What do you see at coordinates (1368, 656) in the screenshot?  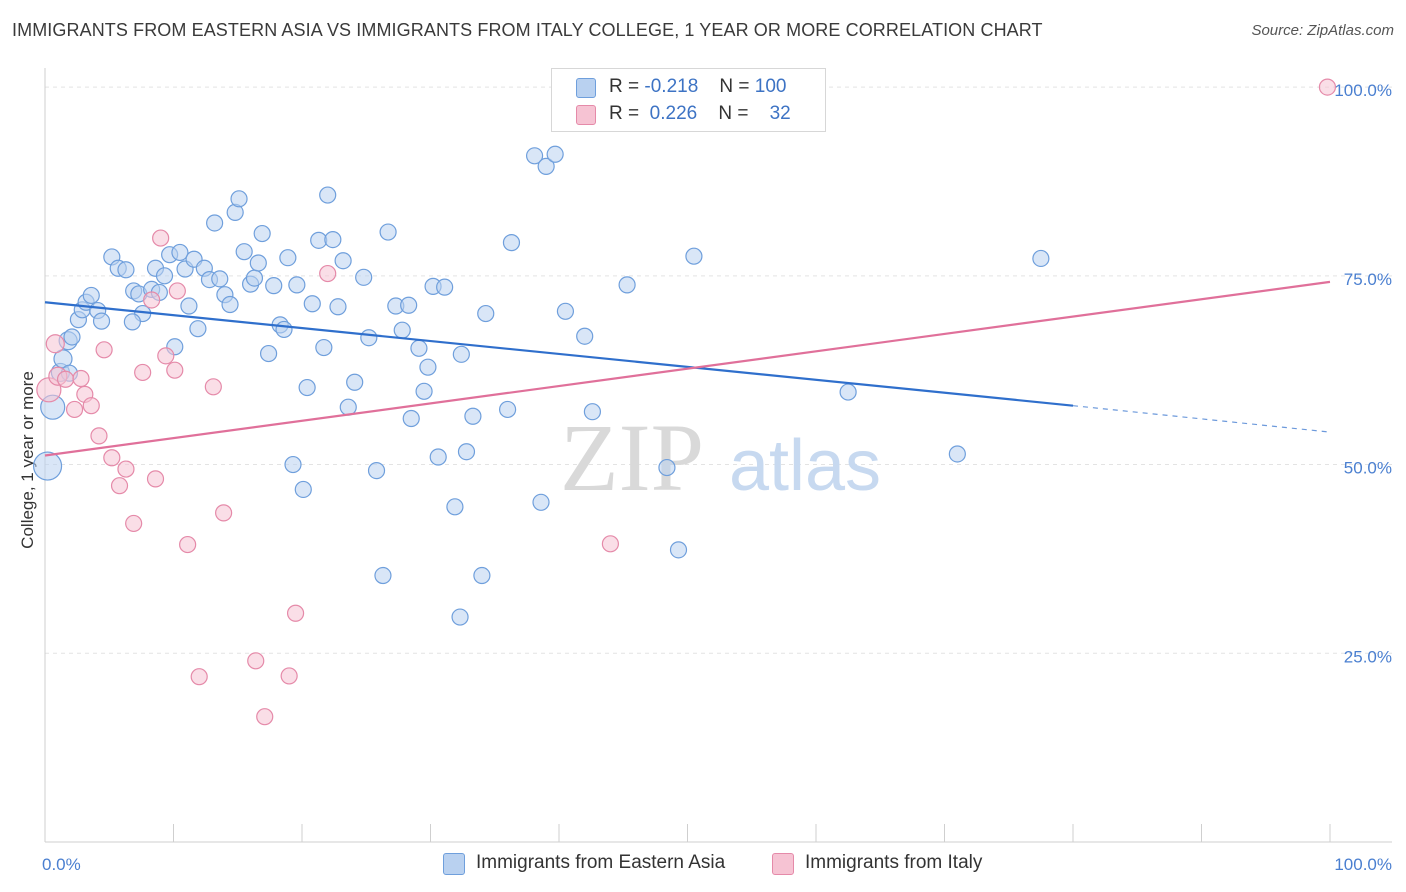 I see `y-tick-label: 25.0%` at bounding box center [1368, 656].